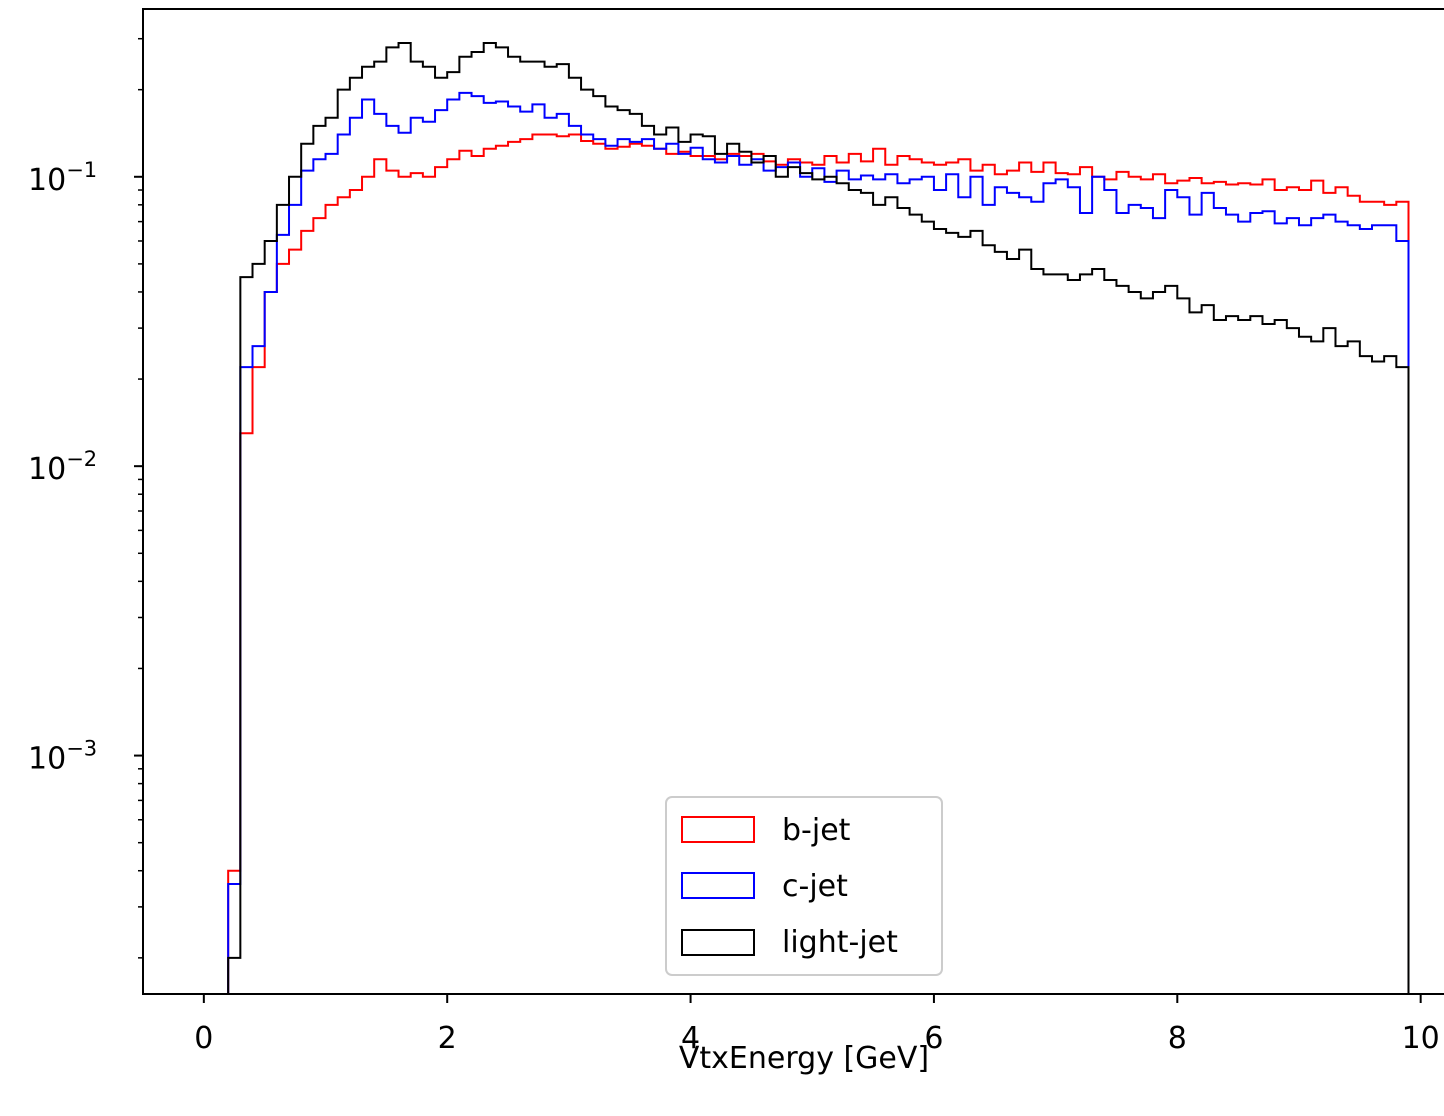  Describe the element at coordinates (62, 757) in the screenshot. I see `y-tick-label: 10⁻³` at that location.